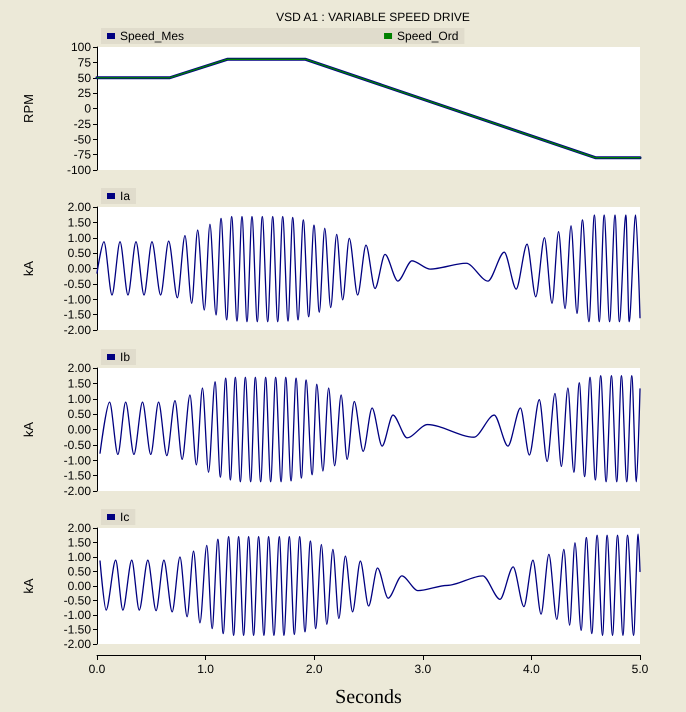  What do you see at coordinates (85, 77) in the screenshot?
I see `y-tick-label: 50` at bounding box center [85, 77].